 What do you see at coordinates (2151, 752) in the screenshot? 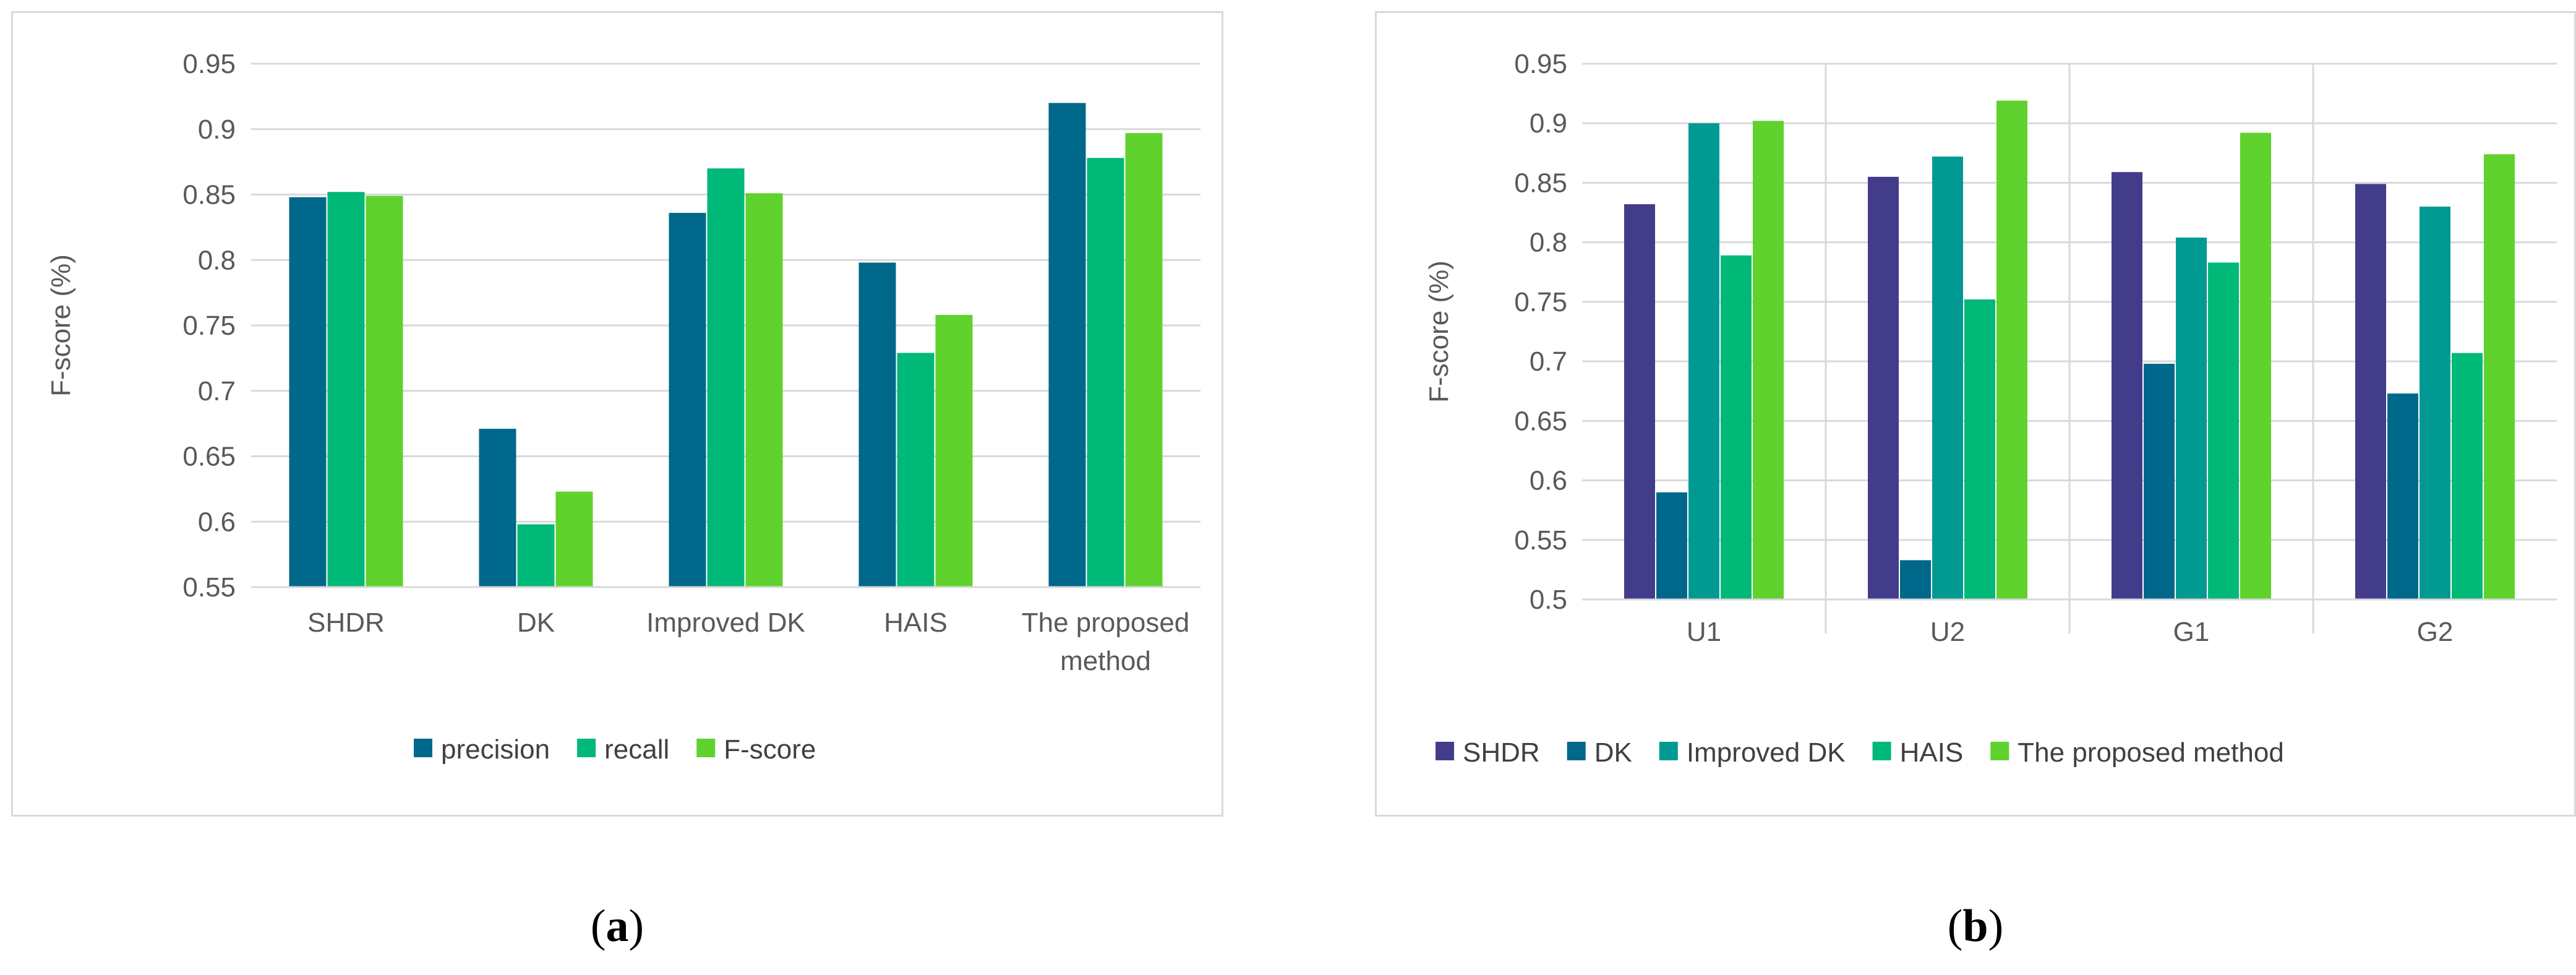
I see `legend-label-b-4: The proposed method` at bounding box center [2151, 752].